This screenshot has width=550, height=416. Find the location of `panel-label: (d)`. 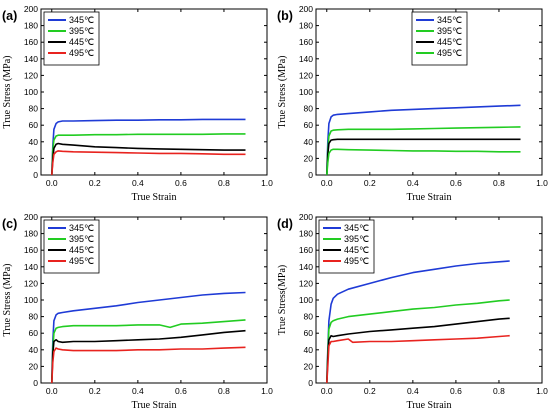

panel-label: (d) is located at coordinates (285, 224).